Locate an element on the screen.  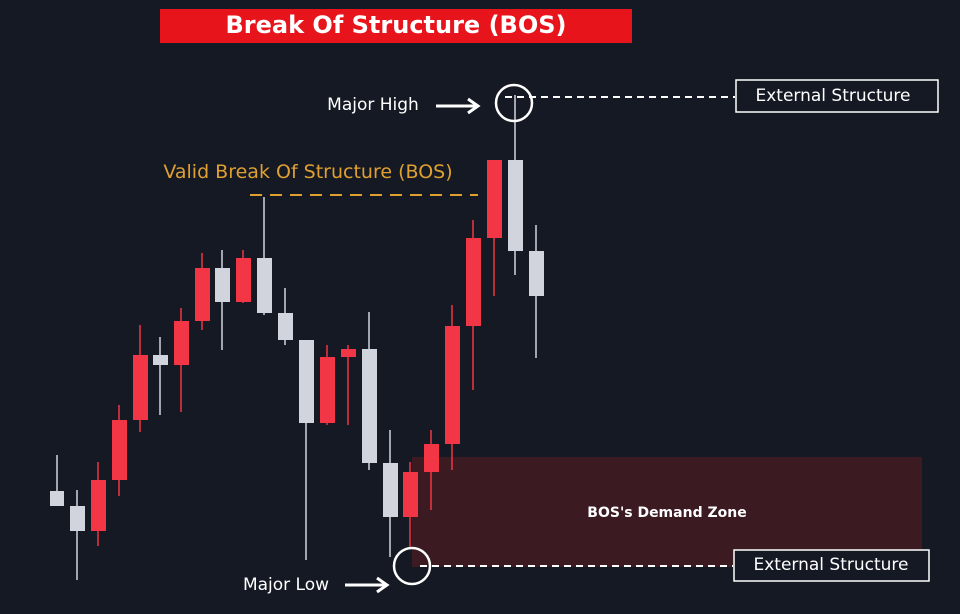
demand-zone is located at coordinates (667, 512).